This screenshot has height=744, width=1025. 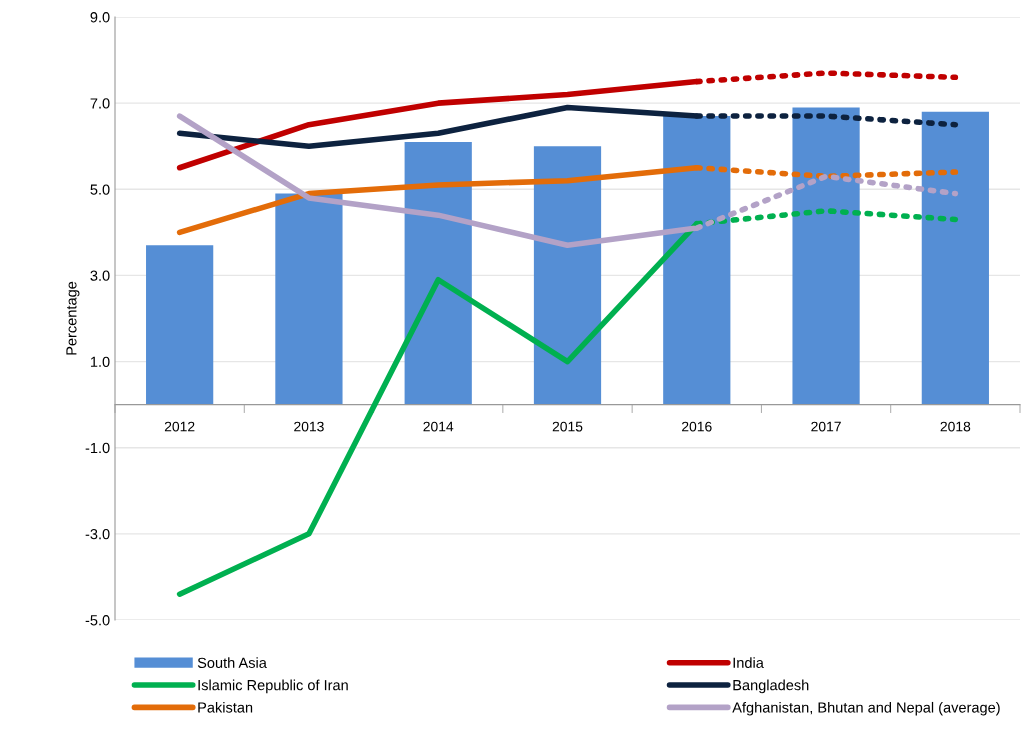 What do you see at coordinates (100, 189) in the screenshot?
I see `y-tick-label: 5.0` at bounding box center [100, 189].